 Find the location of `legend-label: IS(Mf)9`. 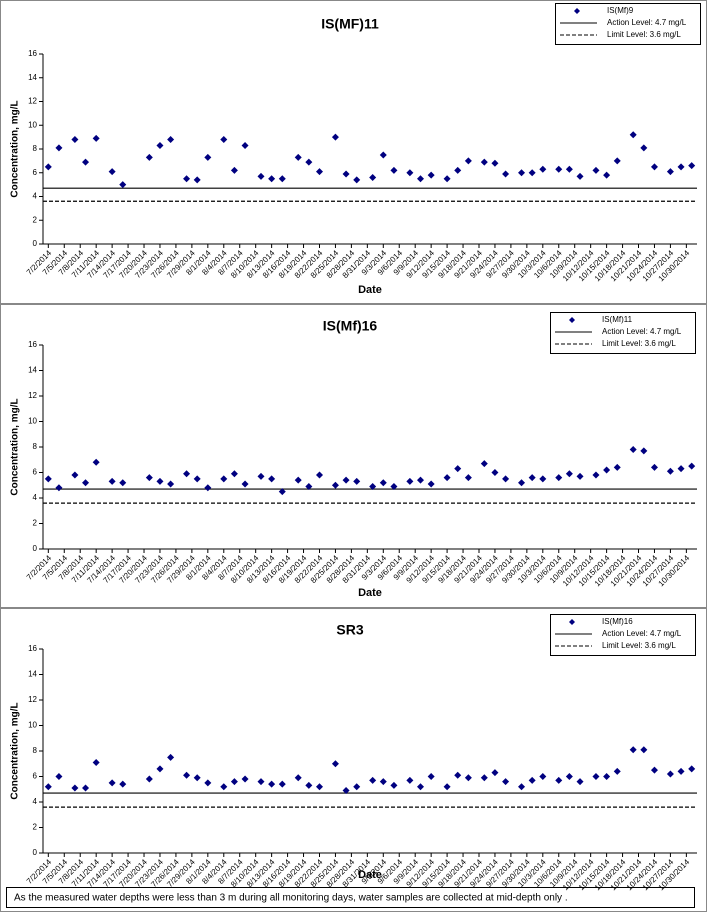

legend-label: IS(Mf)9 is located at coordinates (620, 10).